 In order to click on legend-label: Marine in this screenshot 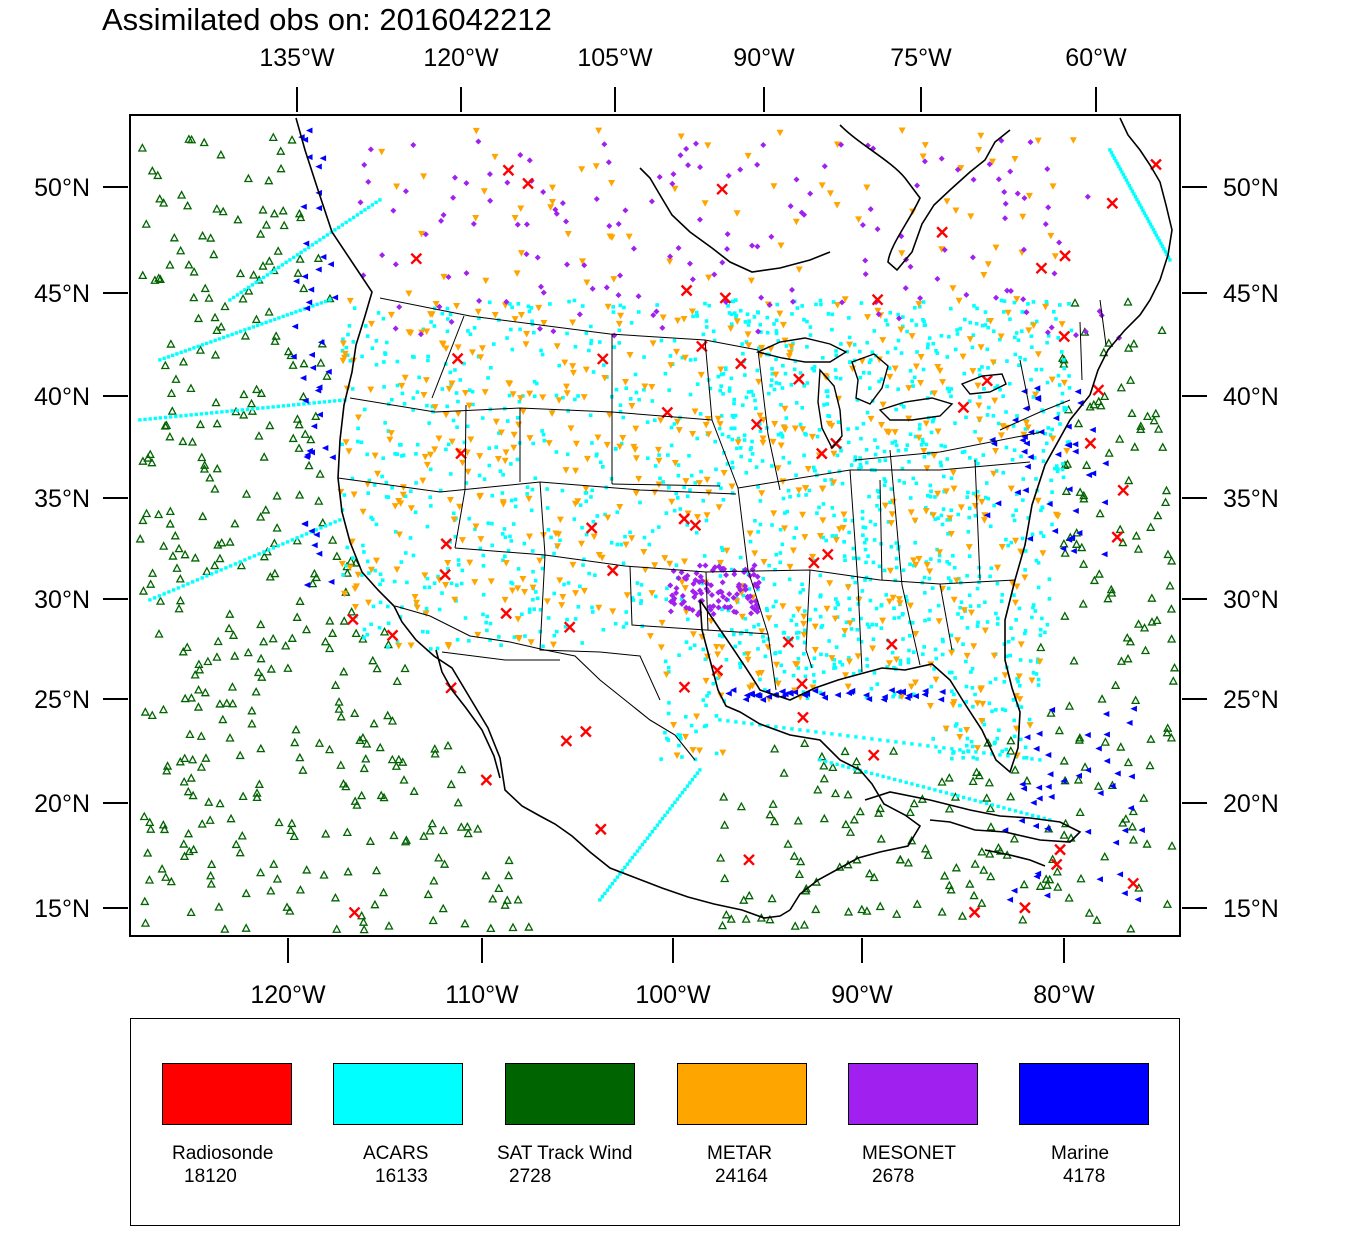, I will do `click(1080, 1153)`.